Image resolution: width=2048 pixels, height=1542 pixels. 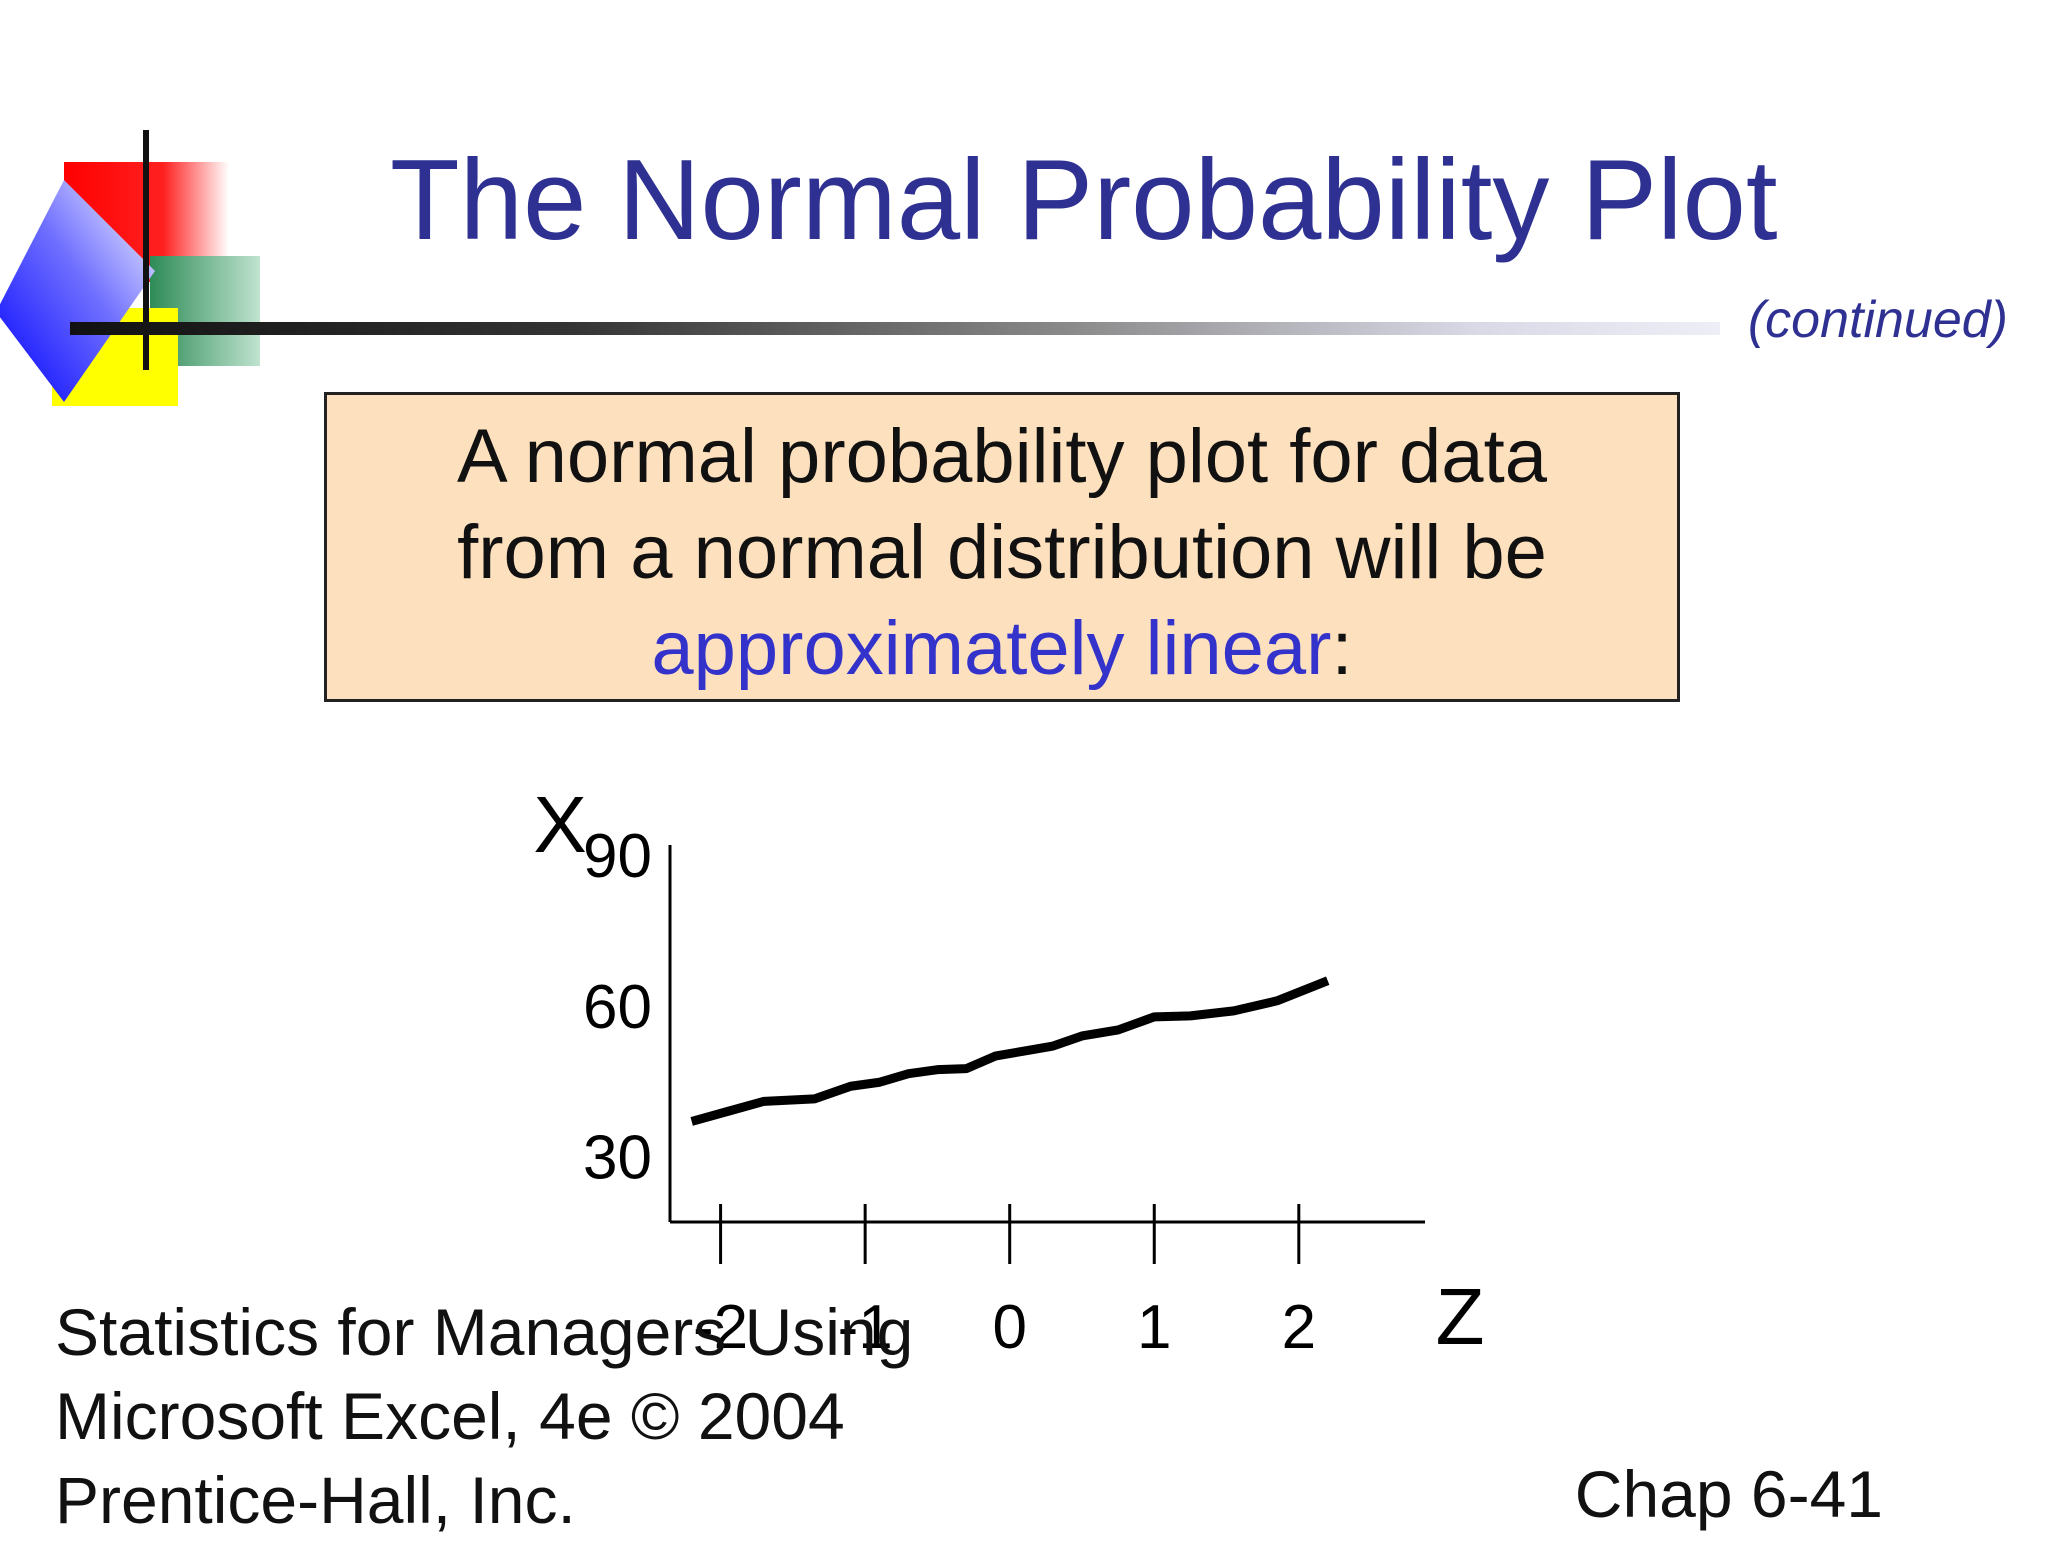 What do you see at coordinates (450, 1416) in the screenshot?
I see `footer-line-2: Microsoft Excel, 4e © 2004` at bounding box center [450, 1416].